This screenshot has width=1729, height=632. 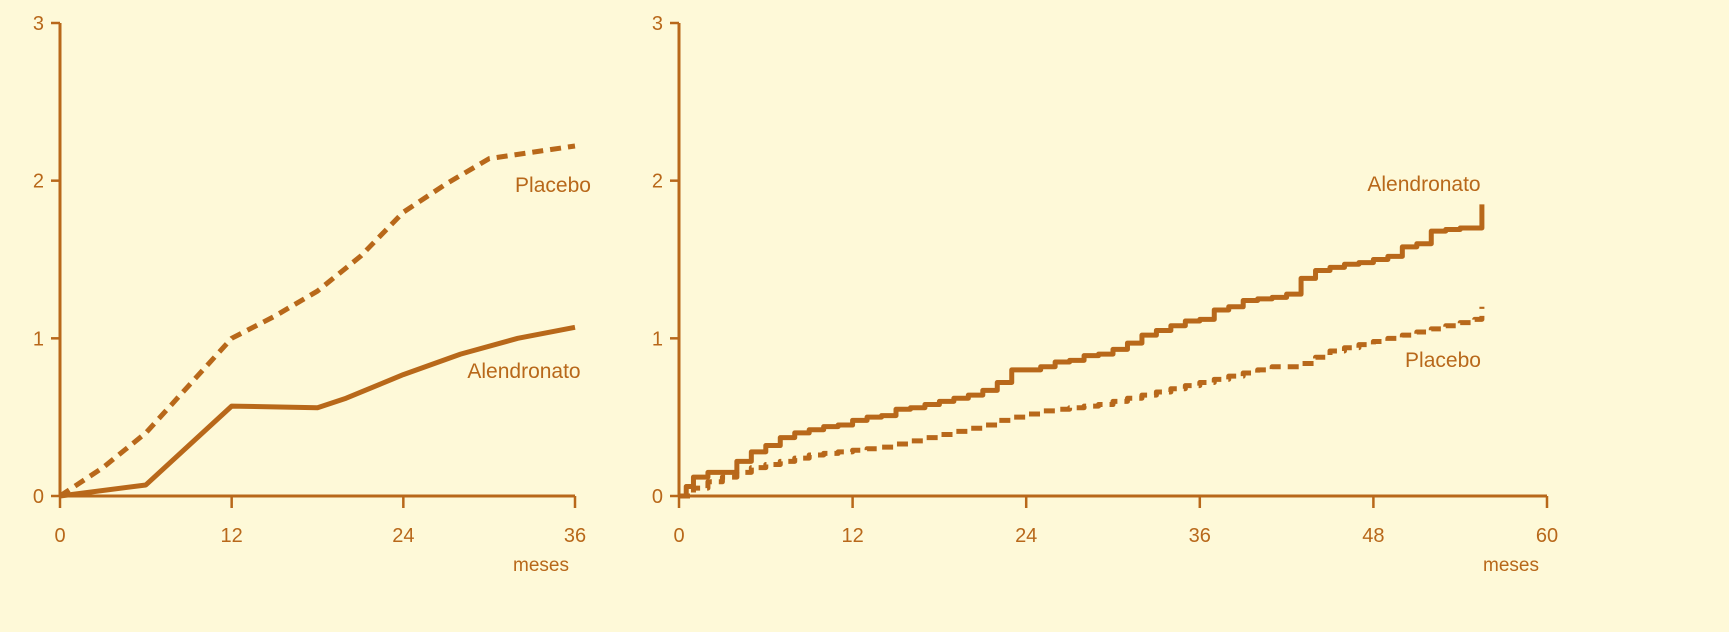 What do you see at coordinates (1373, 536) in the screenshot?
I see `x-tick-label: 48` at bounding box center [1373, 536].